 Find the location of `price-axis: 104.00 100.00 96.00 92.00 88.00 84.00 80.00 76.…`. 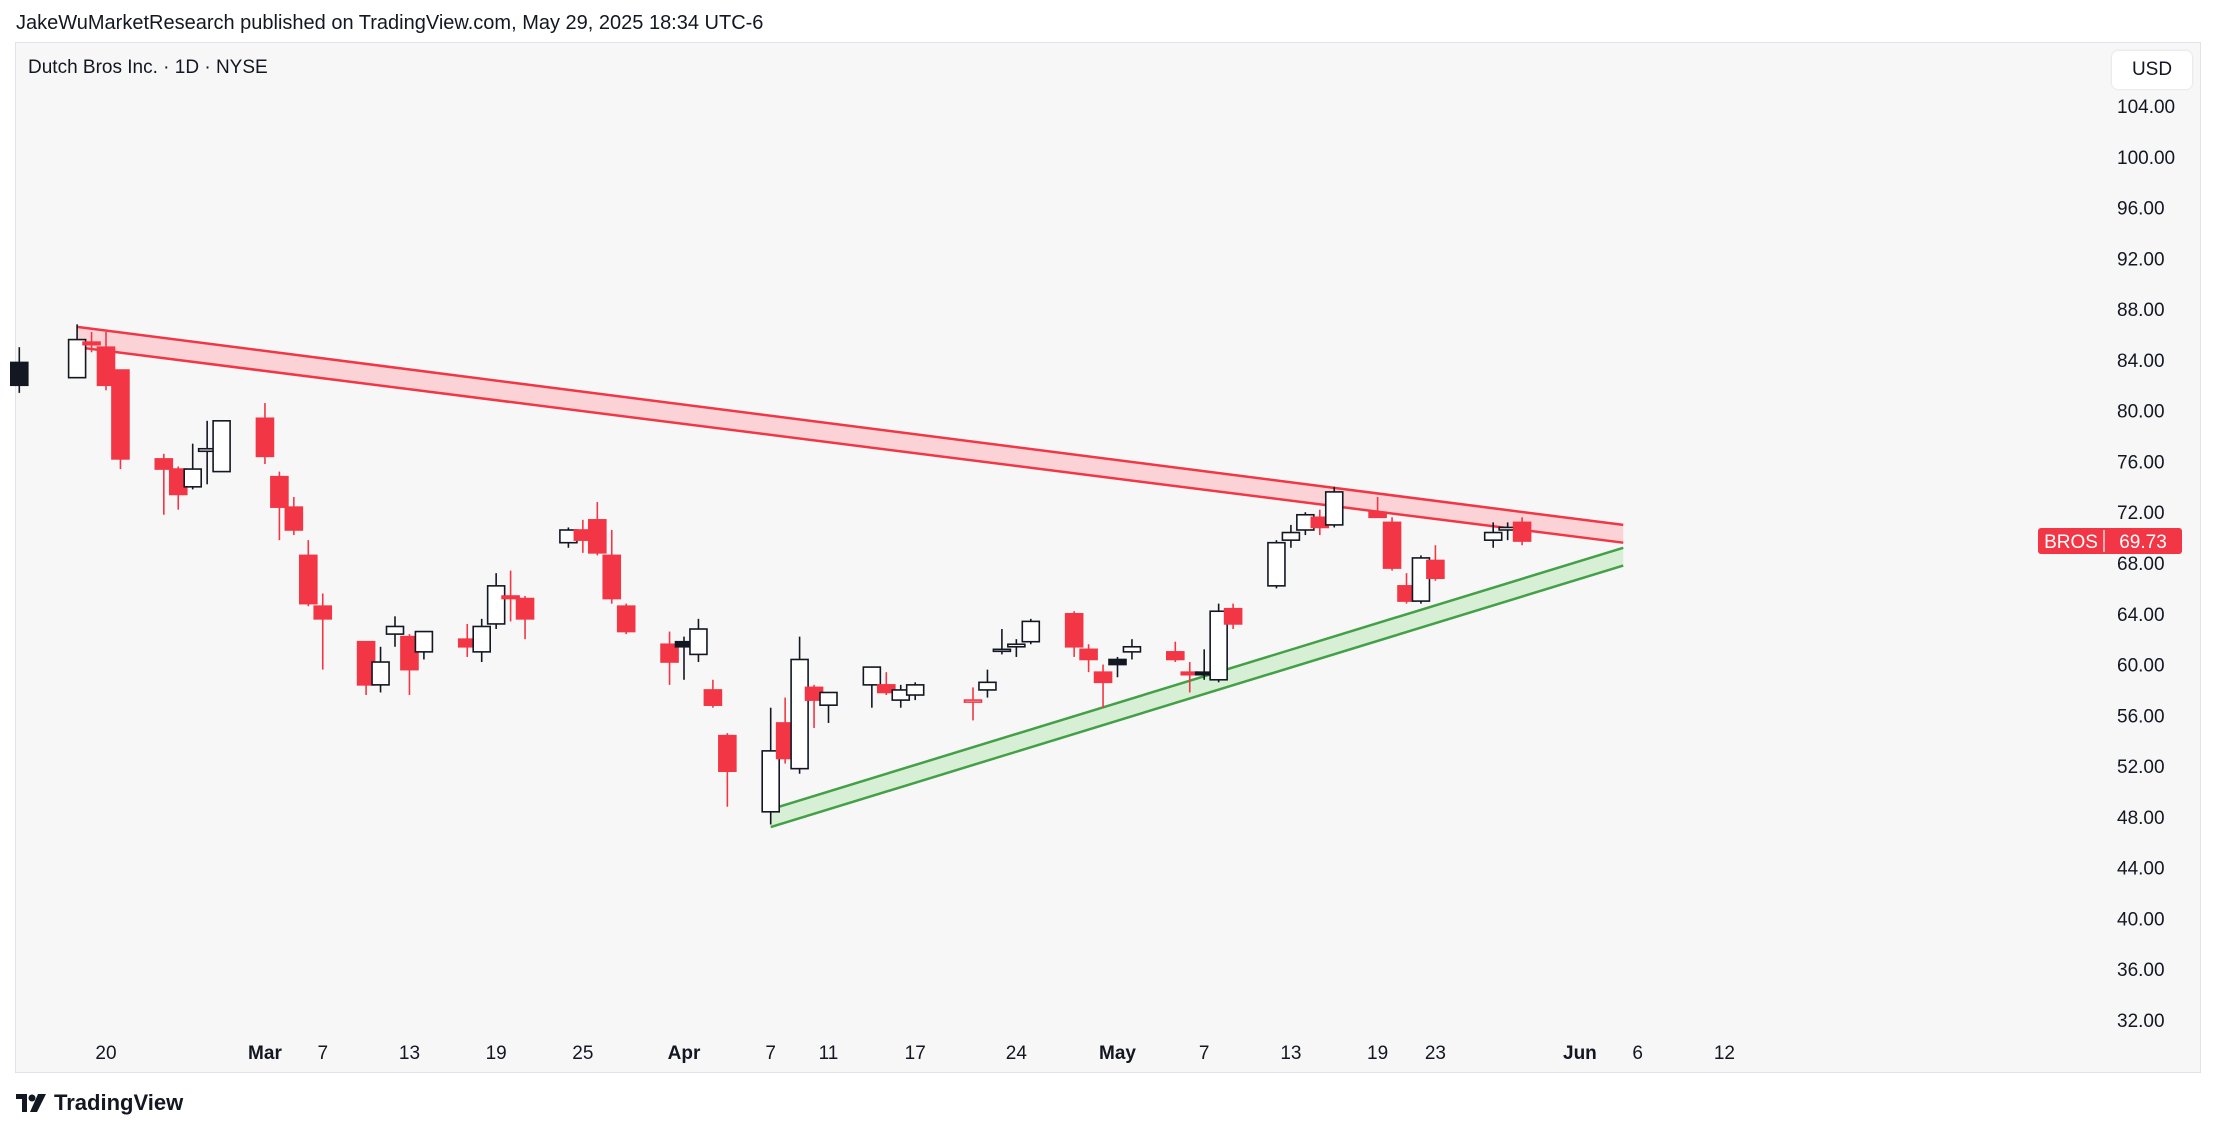

price-axis: 104.00 100.00 96.00 92.00 88.00 84.00 80.00 76.… is located at coordinates (2146, 564).